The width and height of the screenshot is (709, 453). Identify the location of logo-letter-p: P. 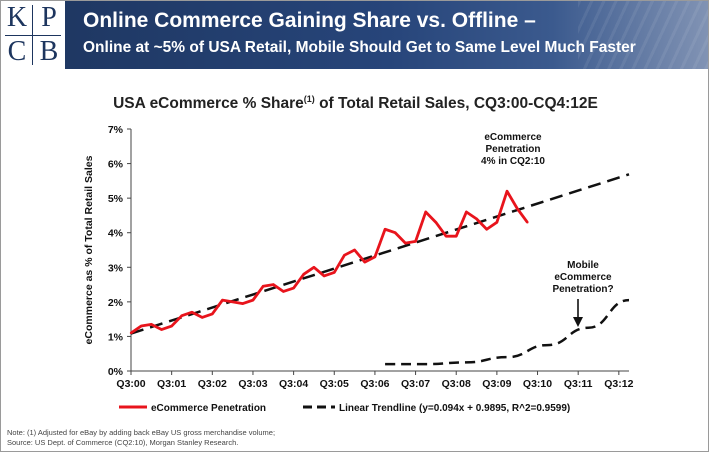
(49, 17).